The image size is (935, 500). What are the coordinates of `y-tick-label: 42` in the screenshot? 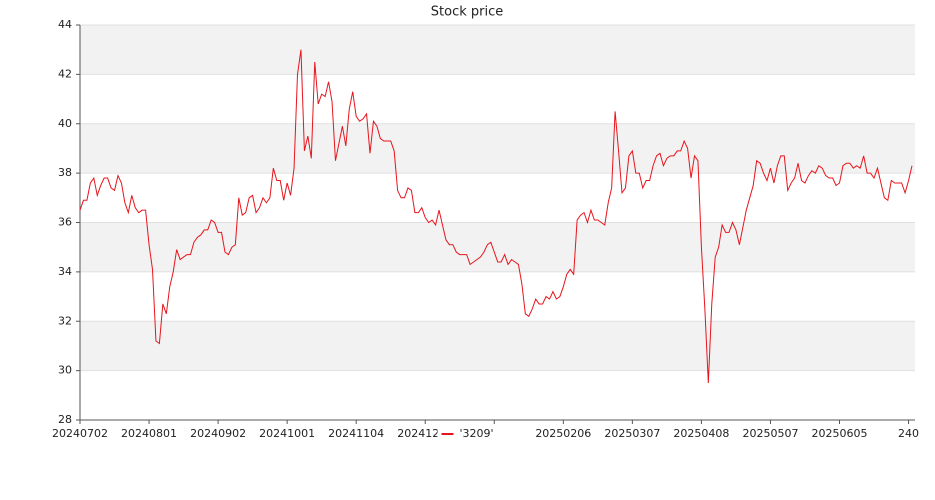 It's located at (65, 73).